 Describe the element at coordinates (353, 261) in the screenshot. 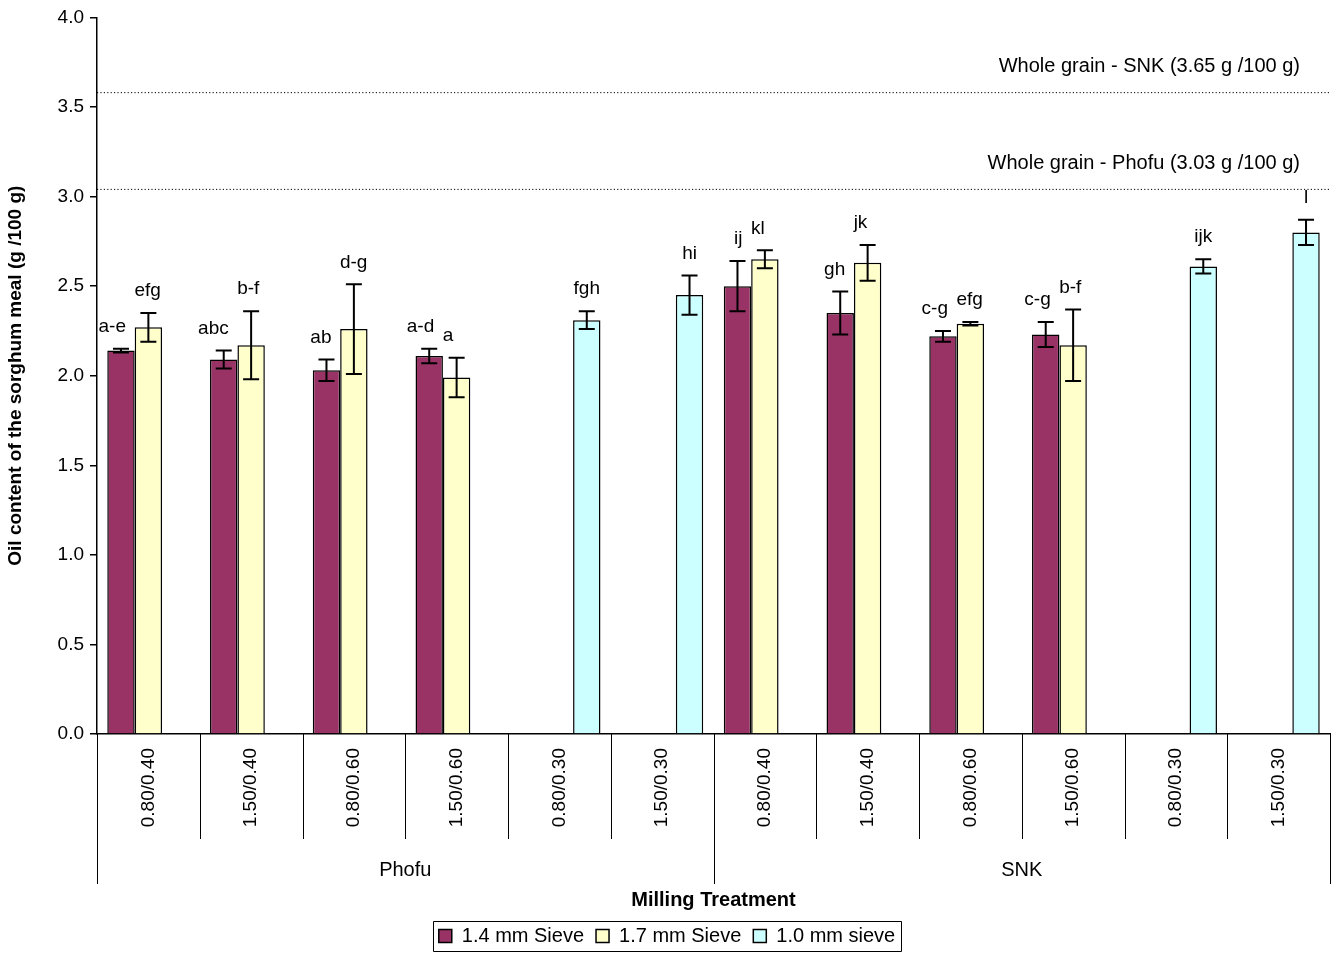

I see `data-label: d-g` at that location.